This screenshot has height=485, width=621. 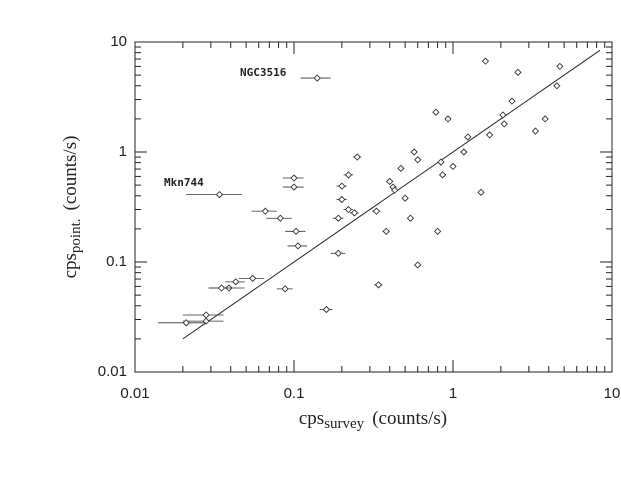 What do you see at coordinates (72, 207) in the screenshot?
I see `y-axis-label: cpspoint.(counts/s)` at bounding box center [72, 207].